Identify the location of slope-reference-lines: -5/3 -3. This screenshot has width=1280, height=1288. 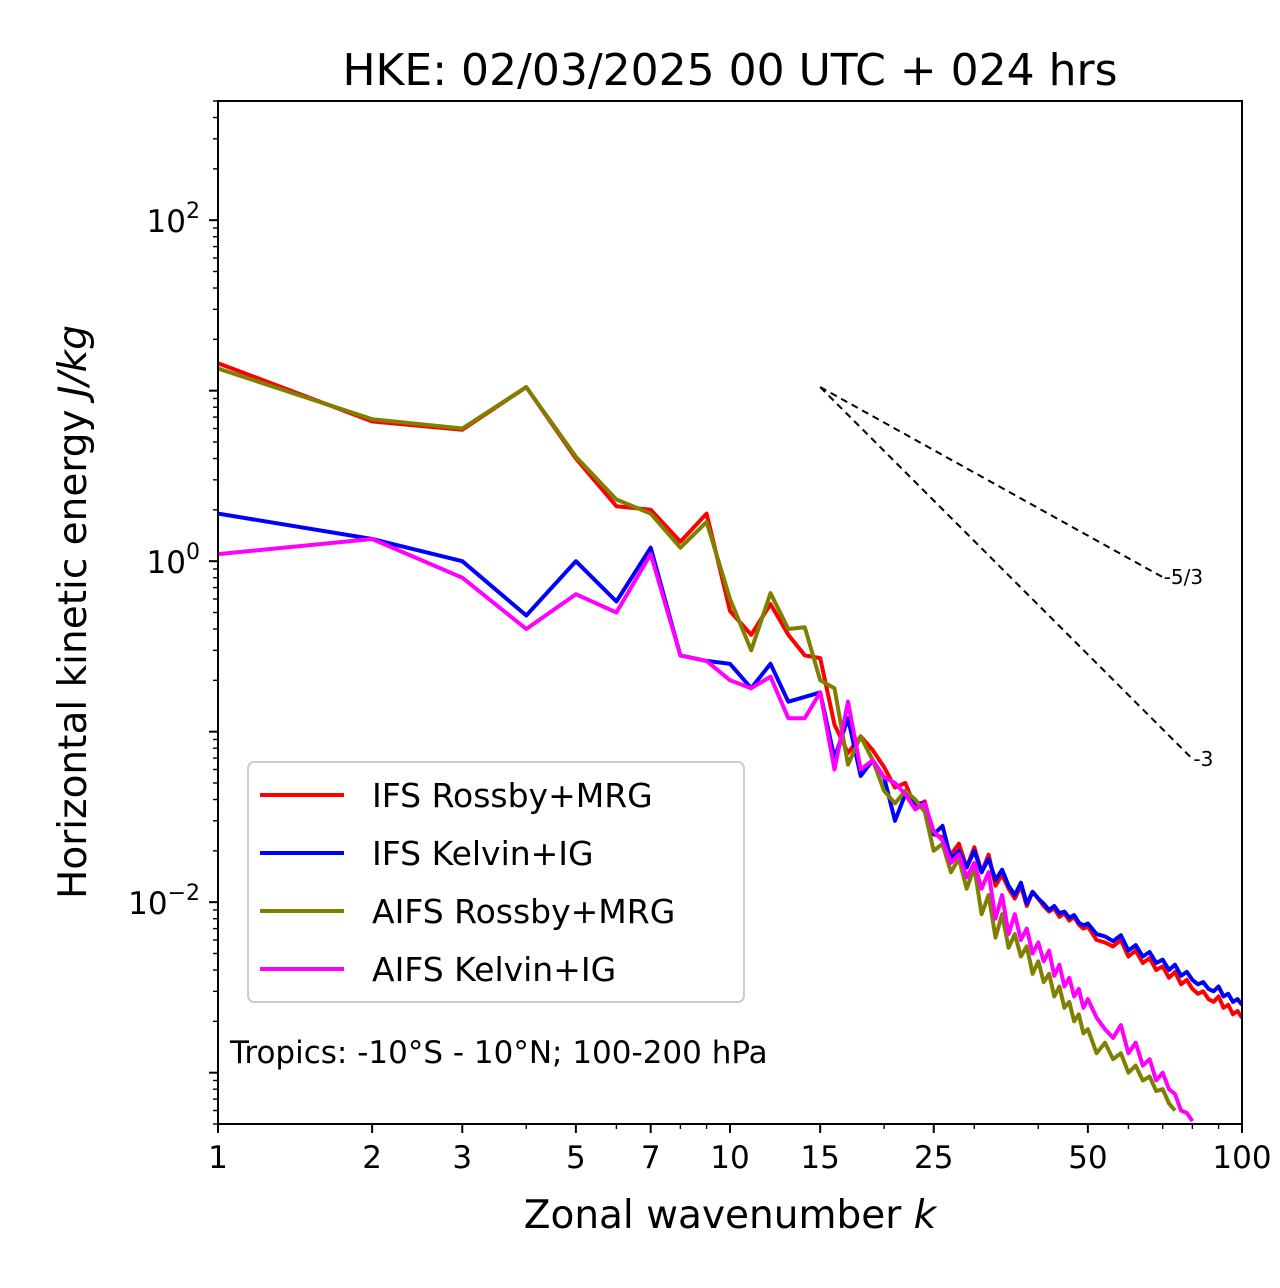
(1016, 578).